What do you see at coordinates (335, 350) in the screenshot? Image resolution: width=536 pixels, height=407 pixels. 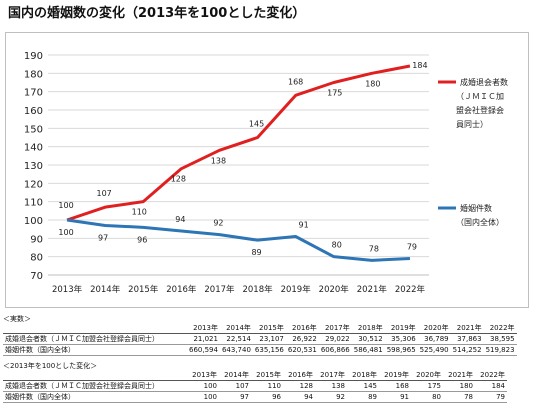 I see `table-cell: 606,866` at bounding box center [335, 350].